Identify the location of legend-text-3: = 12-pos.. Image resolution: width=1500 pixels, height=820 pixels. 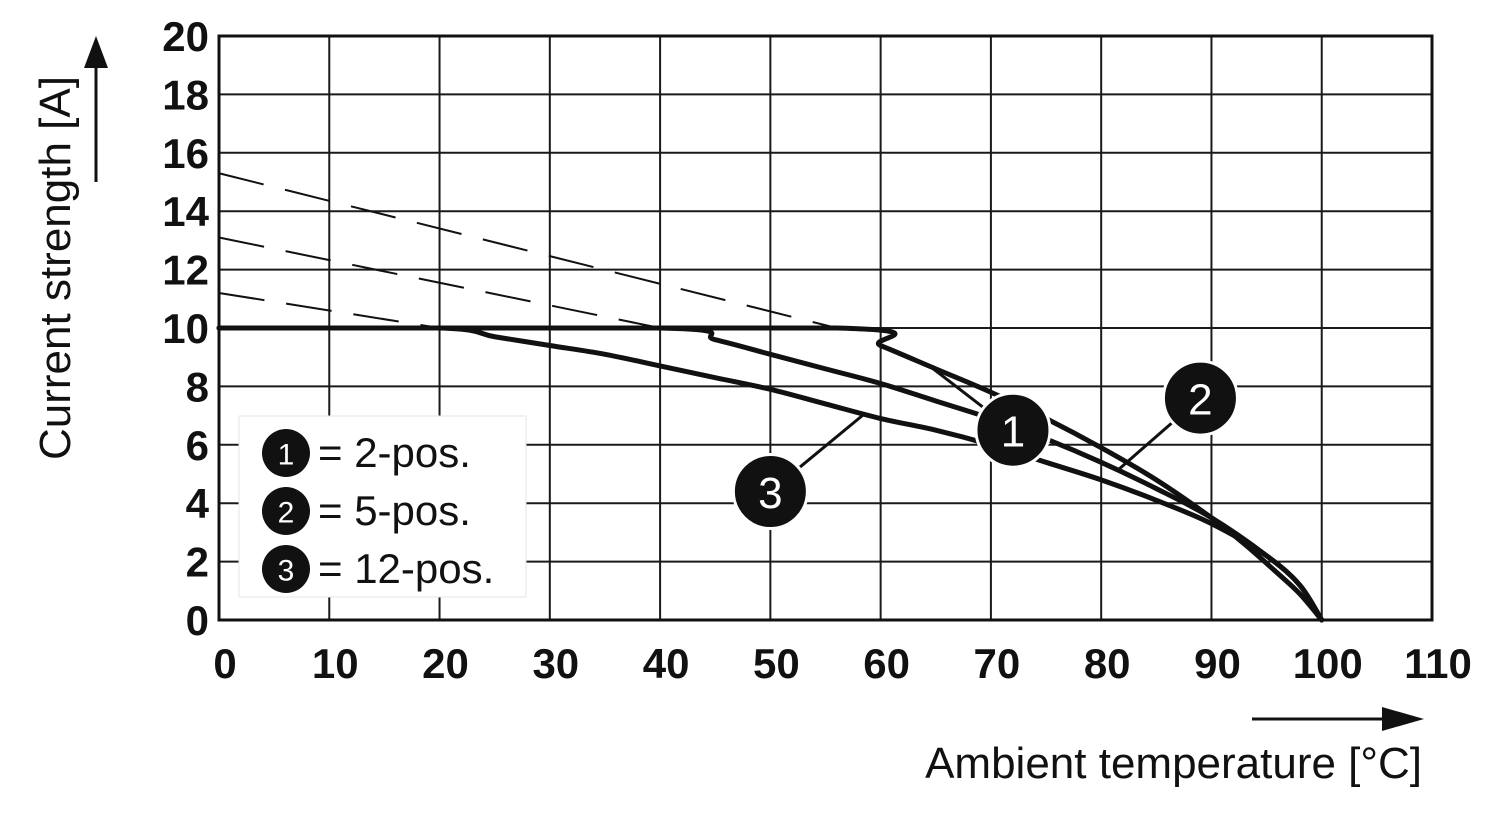
(406, 568).